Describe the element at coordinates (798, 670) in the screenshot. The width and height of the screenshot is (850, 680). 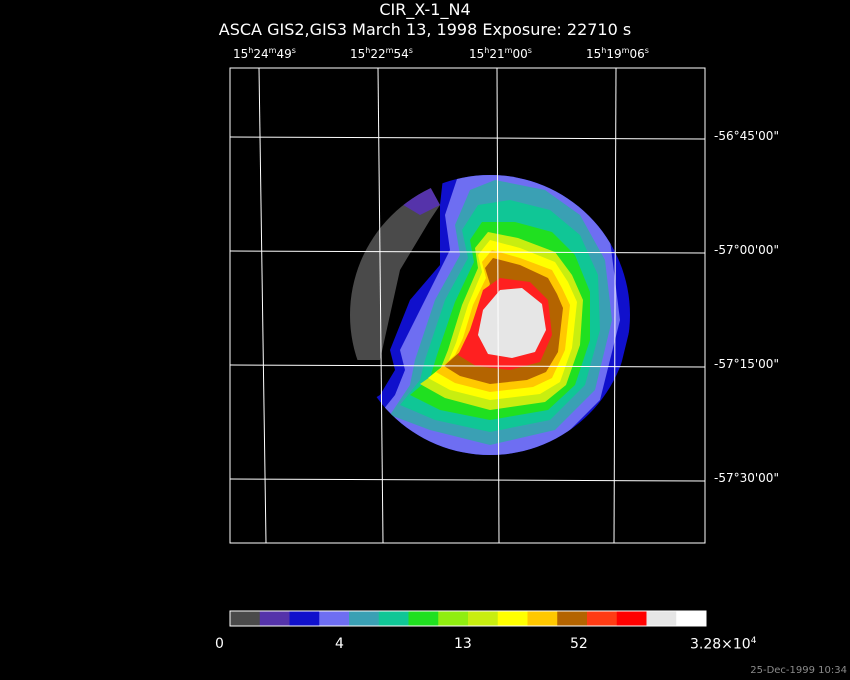
I see `timestamp: 25-Dec-1999 10:34` at that location.